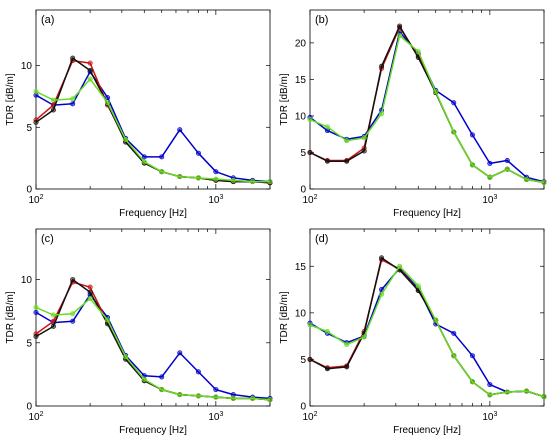 This screenshot has height=438, width=550. What do you see at coordinates (301, 43) in the screenshot?
I see `y-tick-label: 20` at bounding box center [301, 43].